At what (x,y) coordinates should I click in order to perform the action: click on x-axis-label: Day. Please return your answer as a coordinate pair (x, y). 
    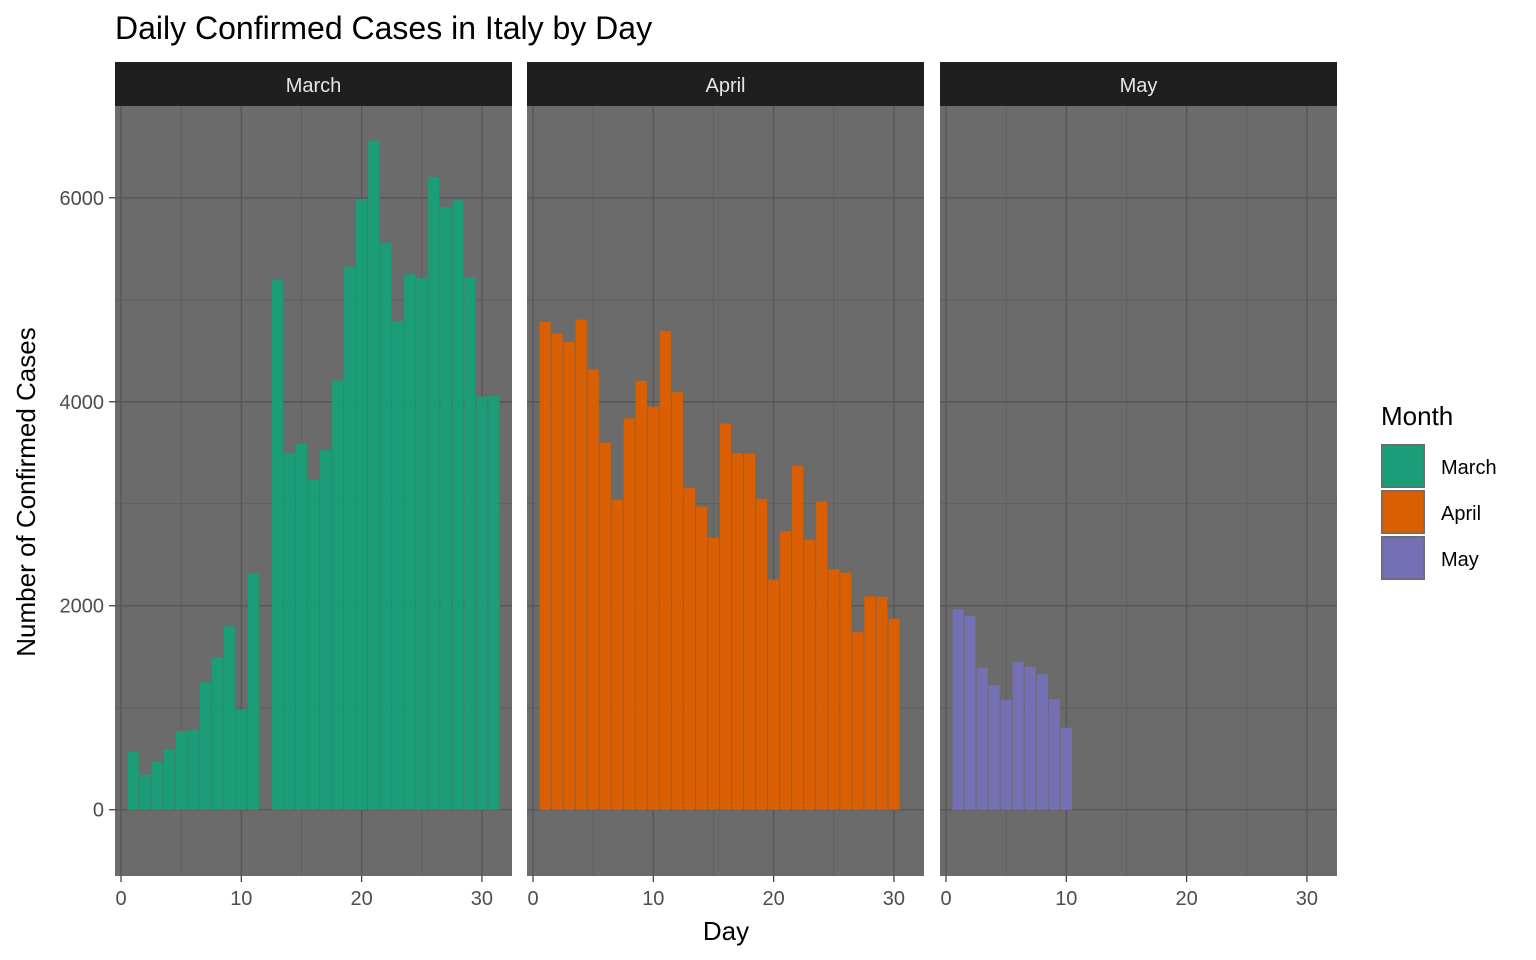
    Looking at the image, I should click on (726, 931).